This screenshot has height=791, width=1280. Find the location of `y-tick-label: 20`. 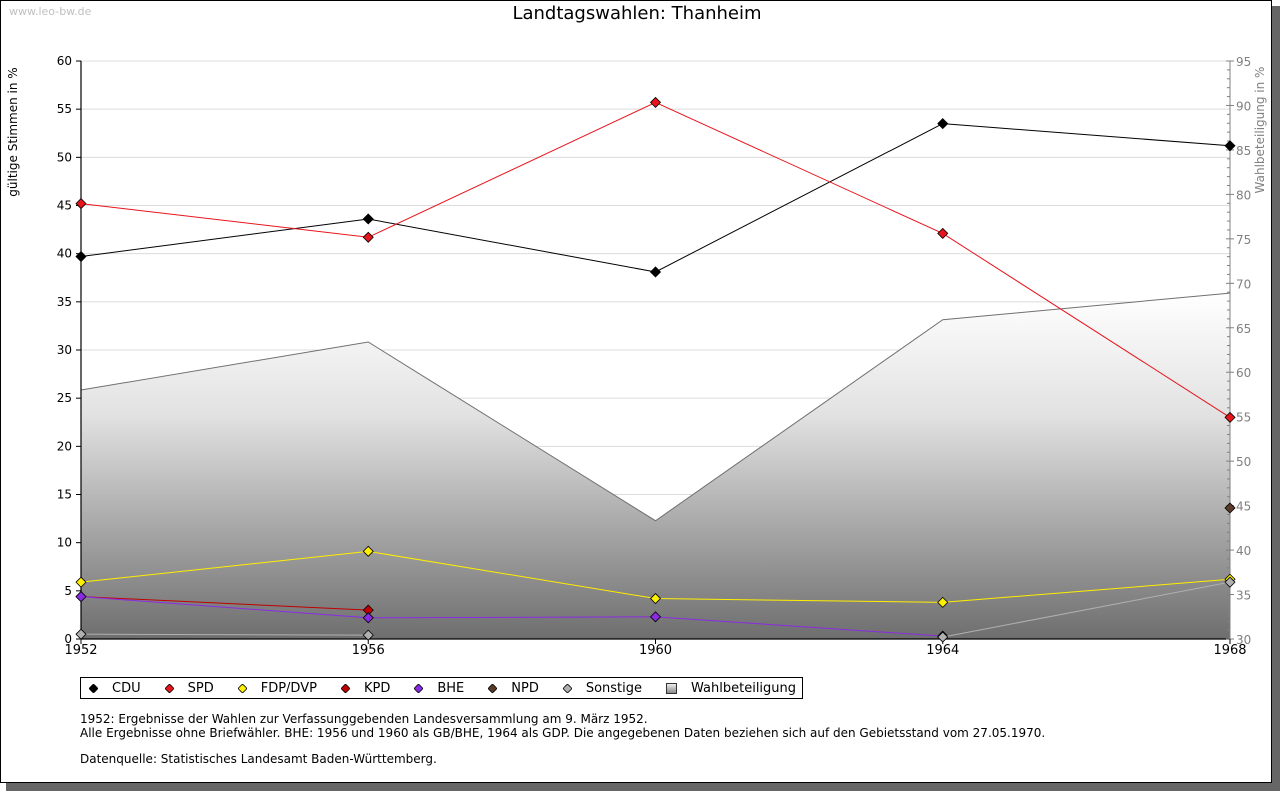

y-tick-label: 20 is located at coordinates (64, 446).